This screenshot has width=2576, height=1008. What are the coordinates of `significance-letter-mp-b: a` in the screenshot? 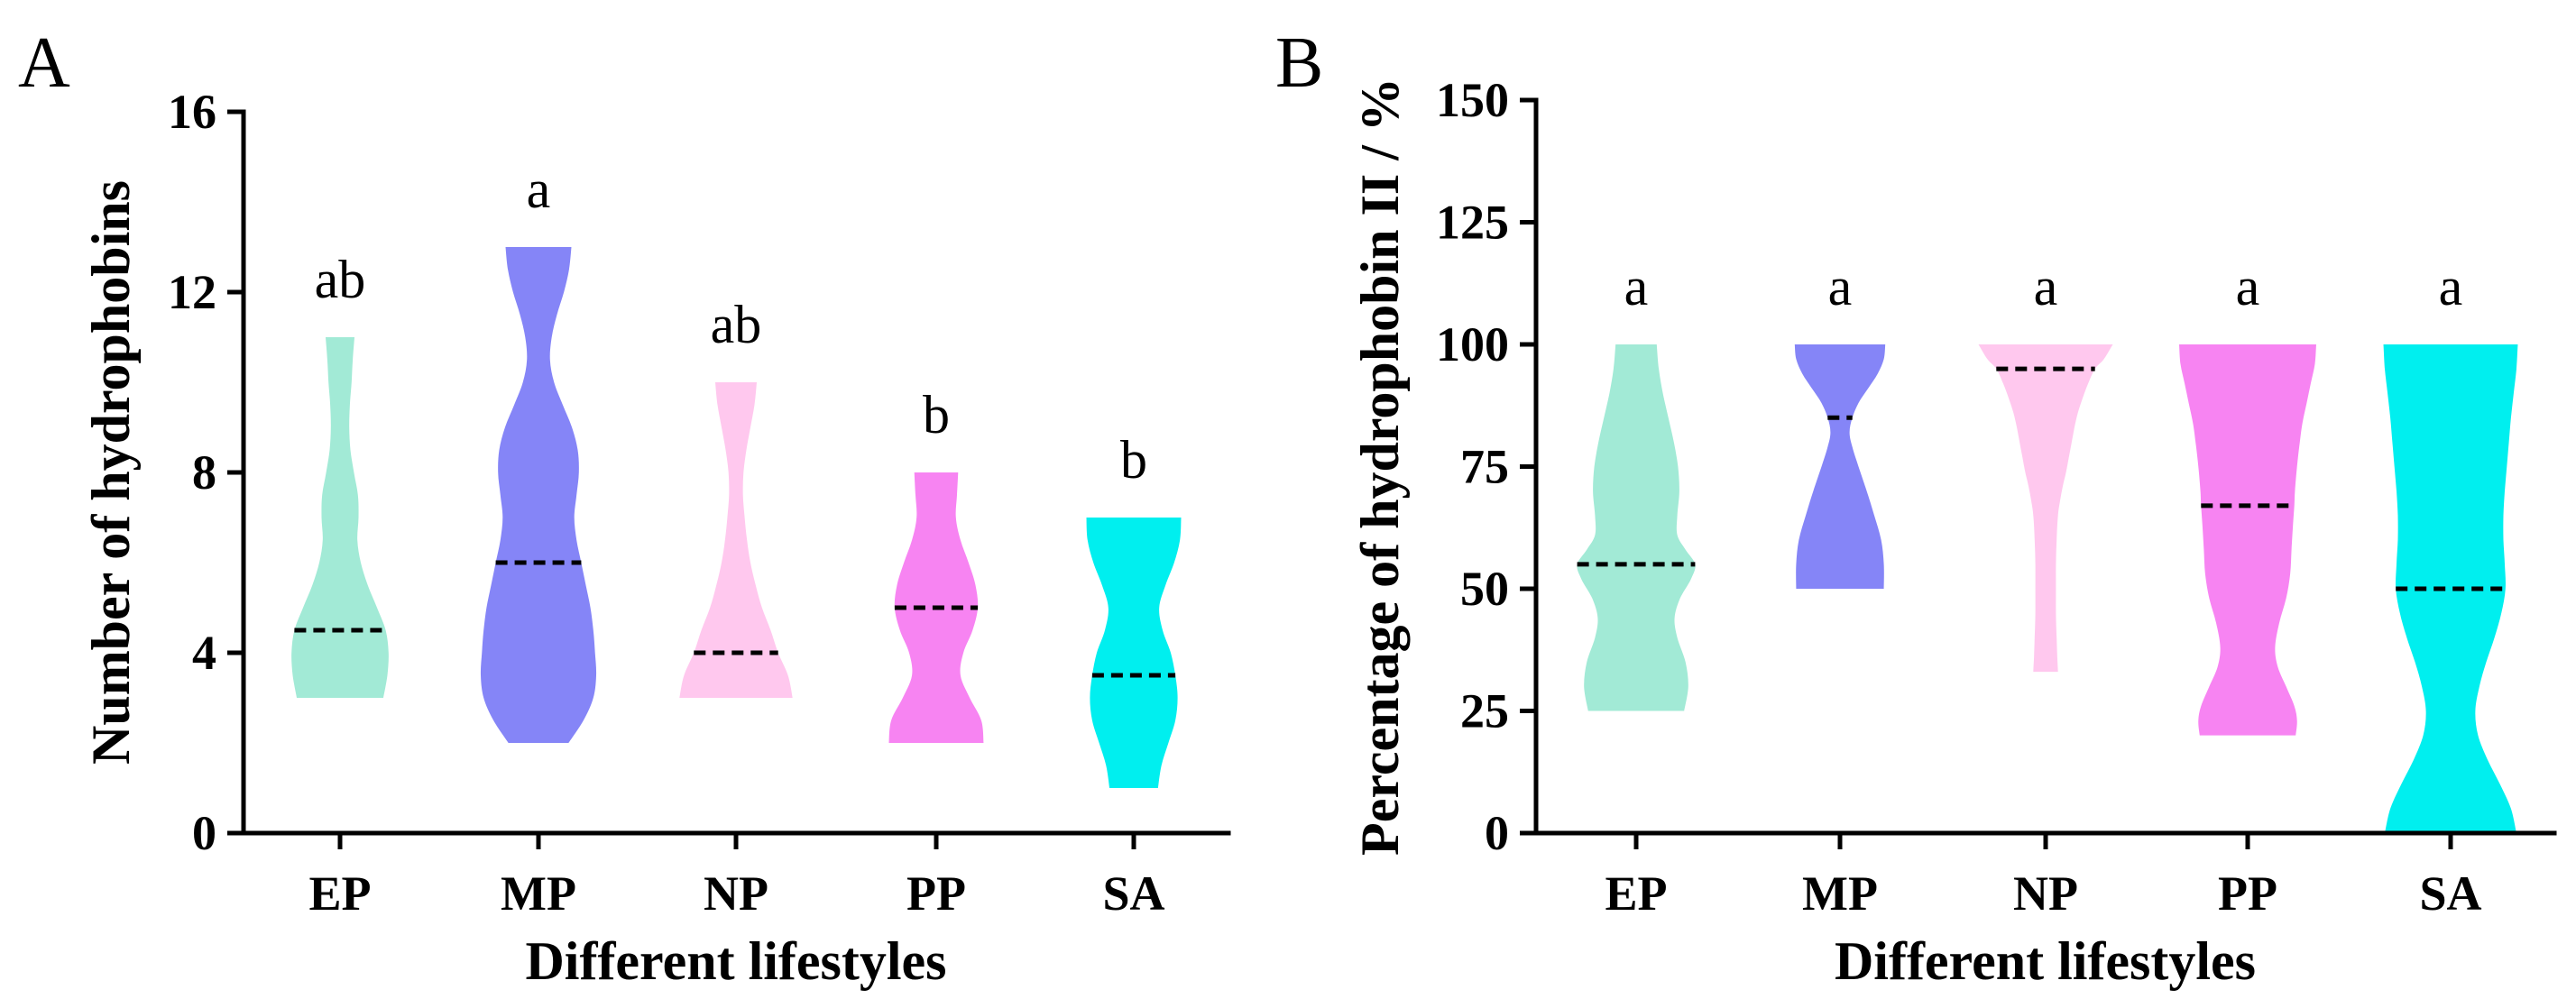 It's located at (1840, 286).